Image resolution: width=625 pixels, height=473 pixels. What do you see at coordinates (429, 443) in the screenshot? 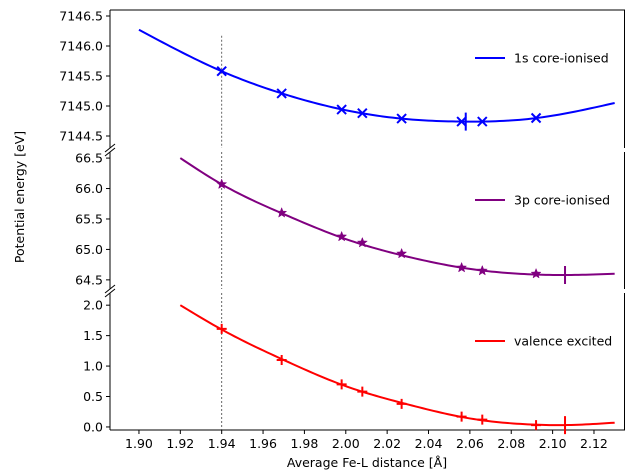
I see `x-tick-label: 2.04` at bounding box center [429, 443].